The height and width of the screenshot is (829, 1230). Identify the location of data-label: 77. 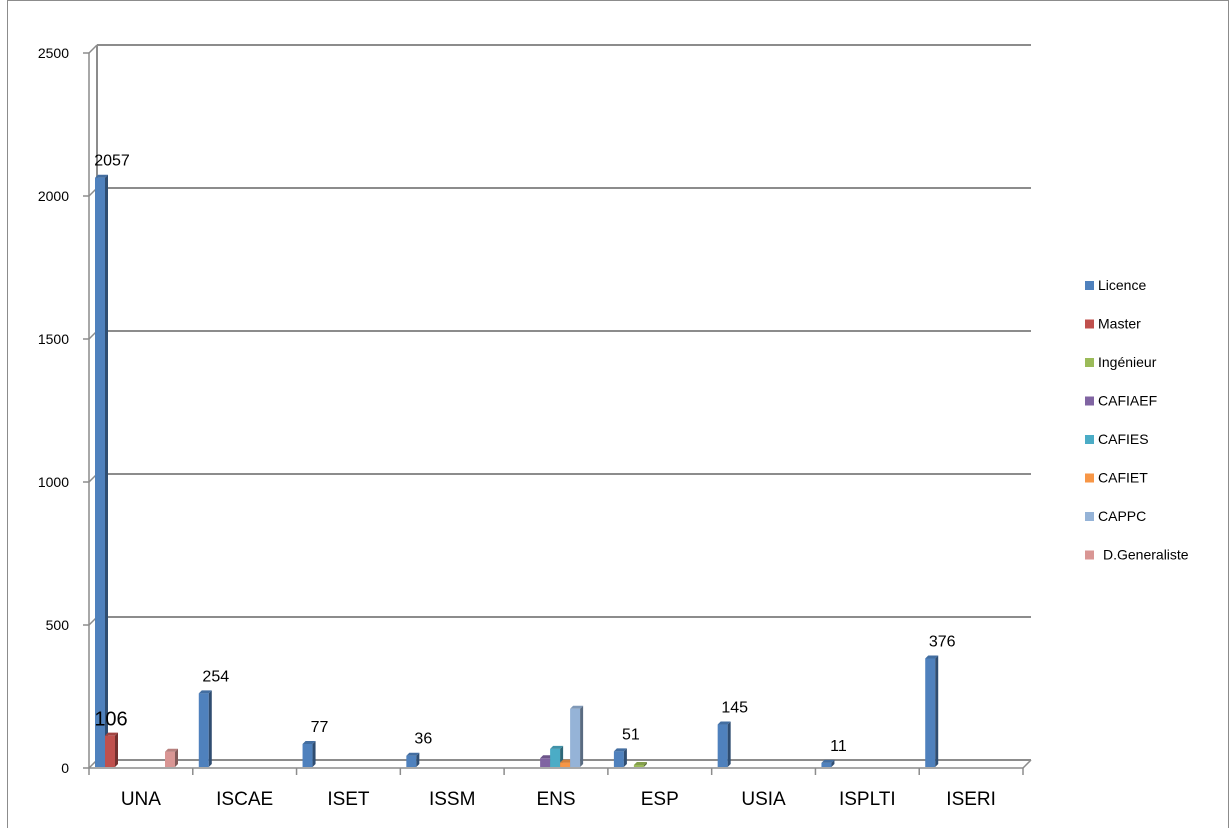
(320, 727).